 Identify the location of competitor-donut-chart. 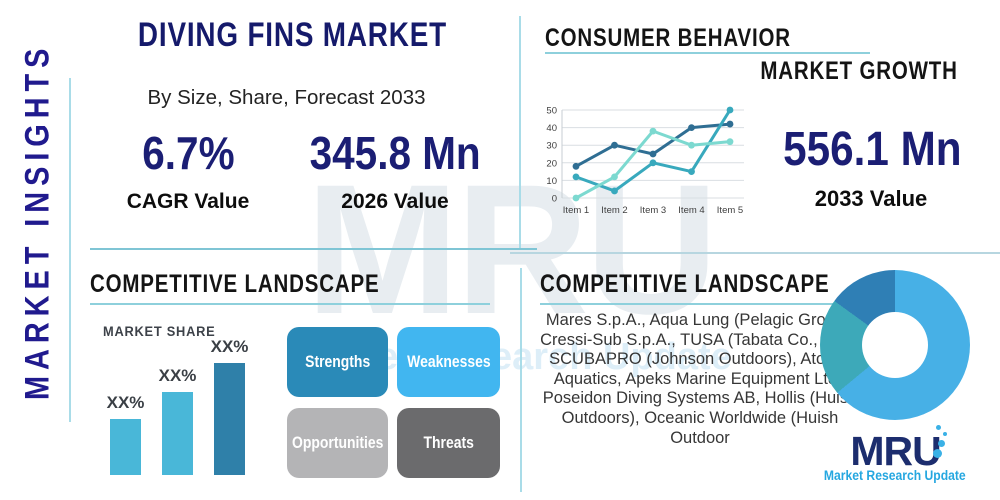
(895, 345).